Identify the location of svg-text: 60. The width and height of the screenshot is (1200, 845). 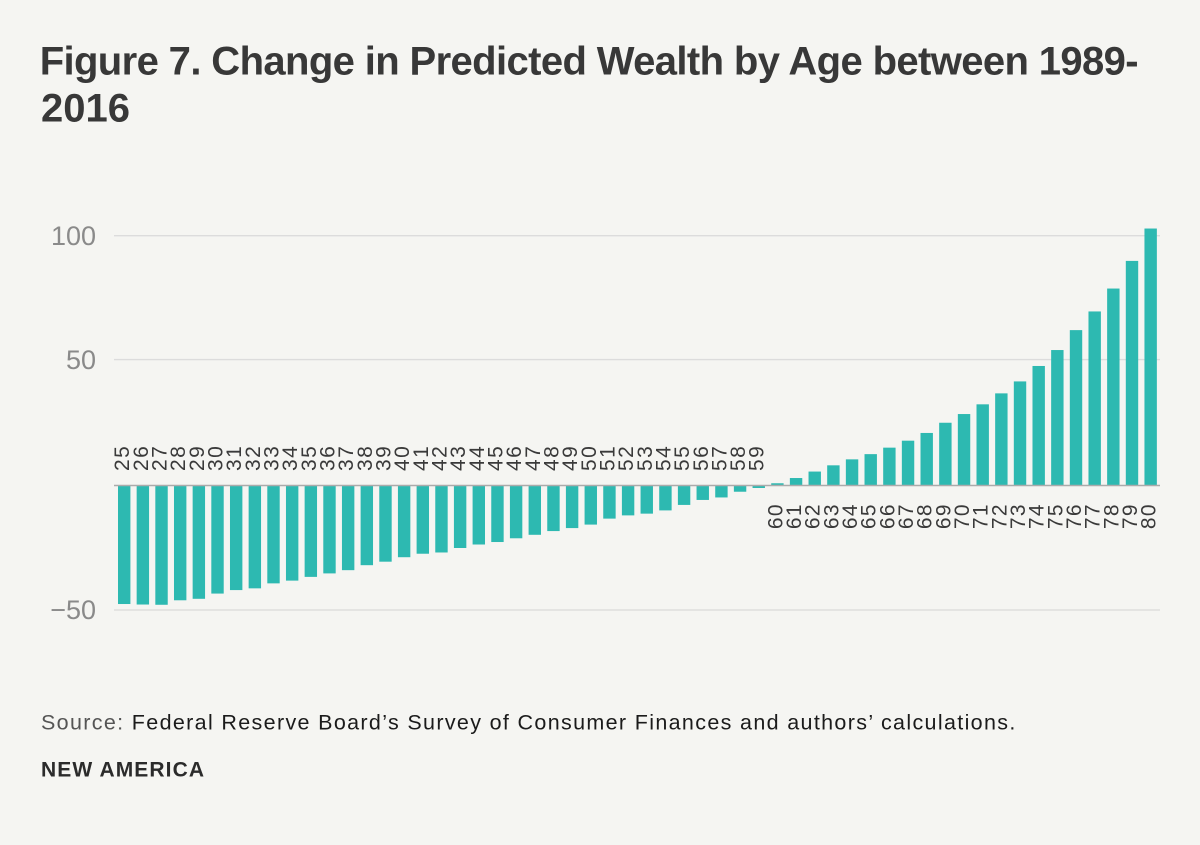
(775, 516).